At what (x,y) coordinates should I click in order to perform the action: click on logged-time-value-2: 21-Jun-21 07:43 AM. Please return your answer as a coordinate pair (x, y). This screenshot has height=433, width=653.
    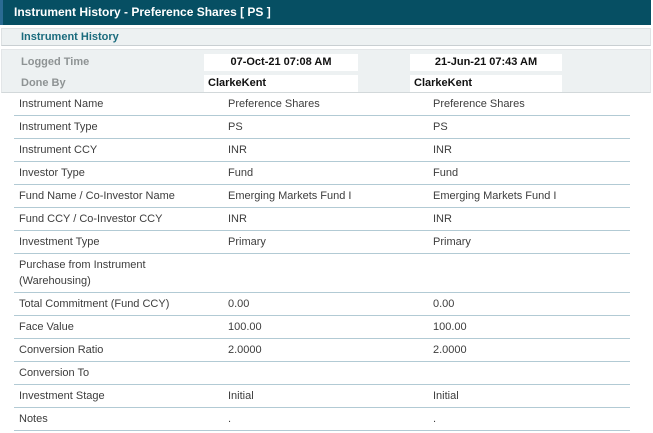
    Looking at the image, I should click on (486, 62).